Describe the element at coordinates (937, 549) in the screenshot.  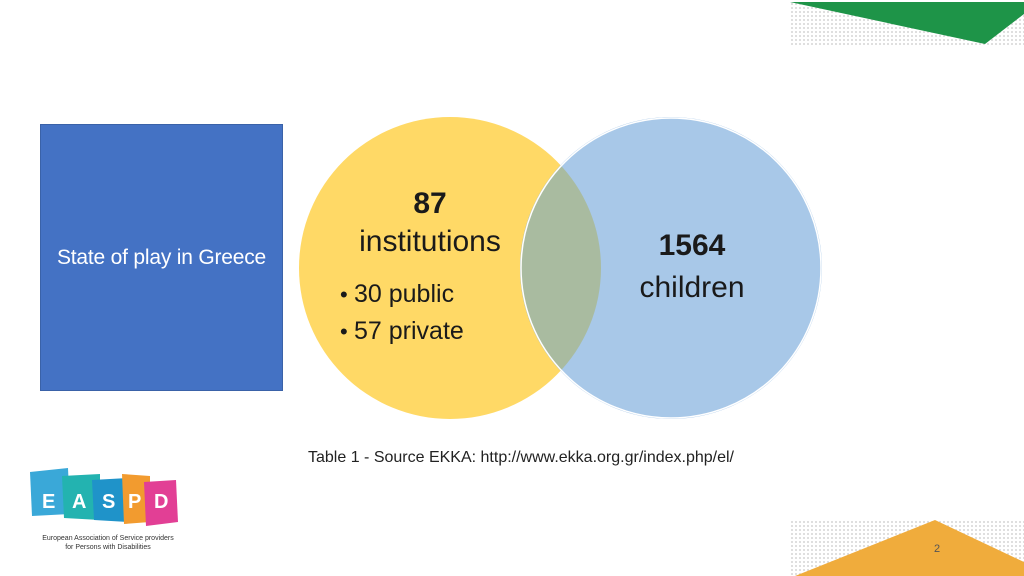
I see `page-number: 2` at that location.